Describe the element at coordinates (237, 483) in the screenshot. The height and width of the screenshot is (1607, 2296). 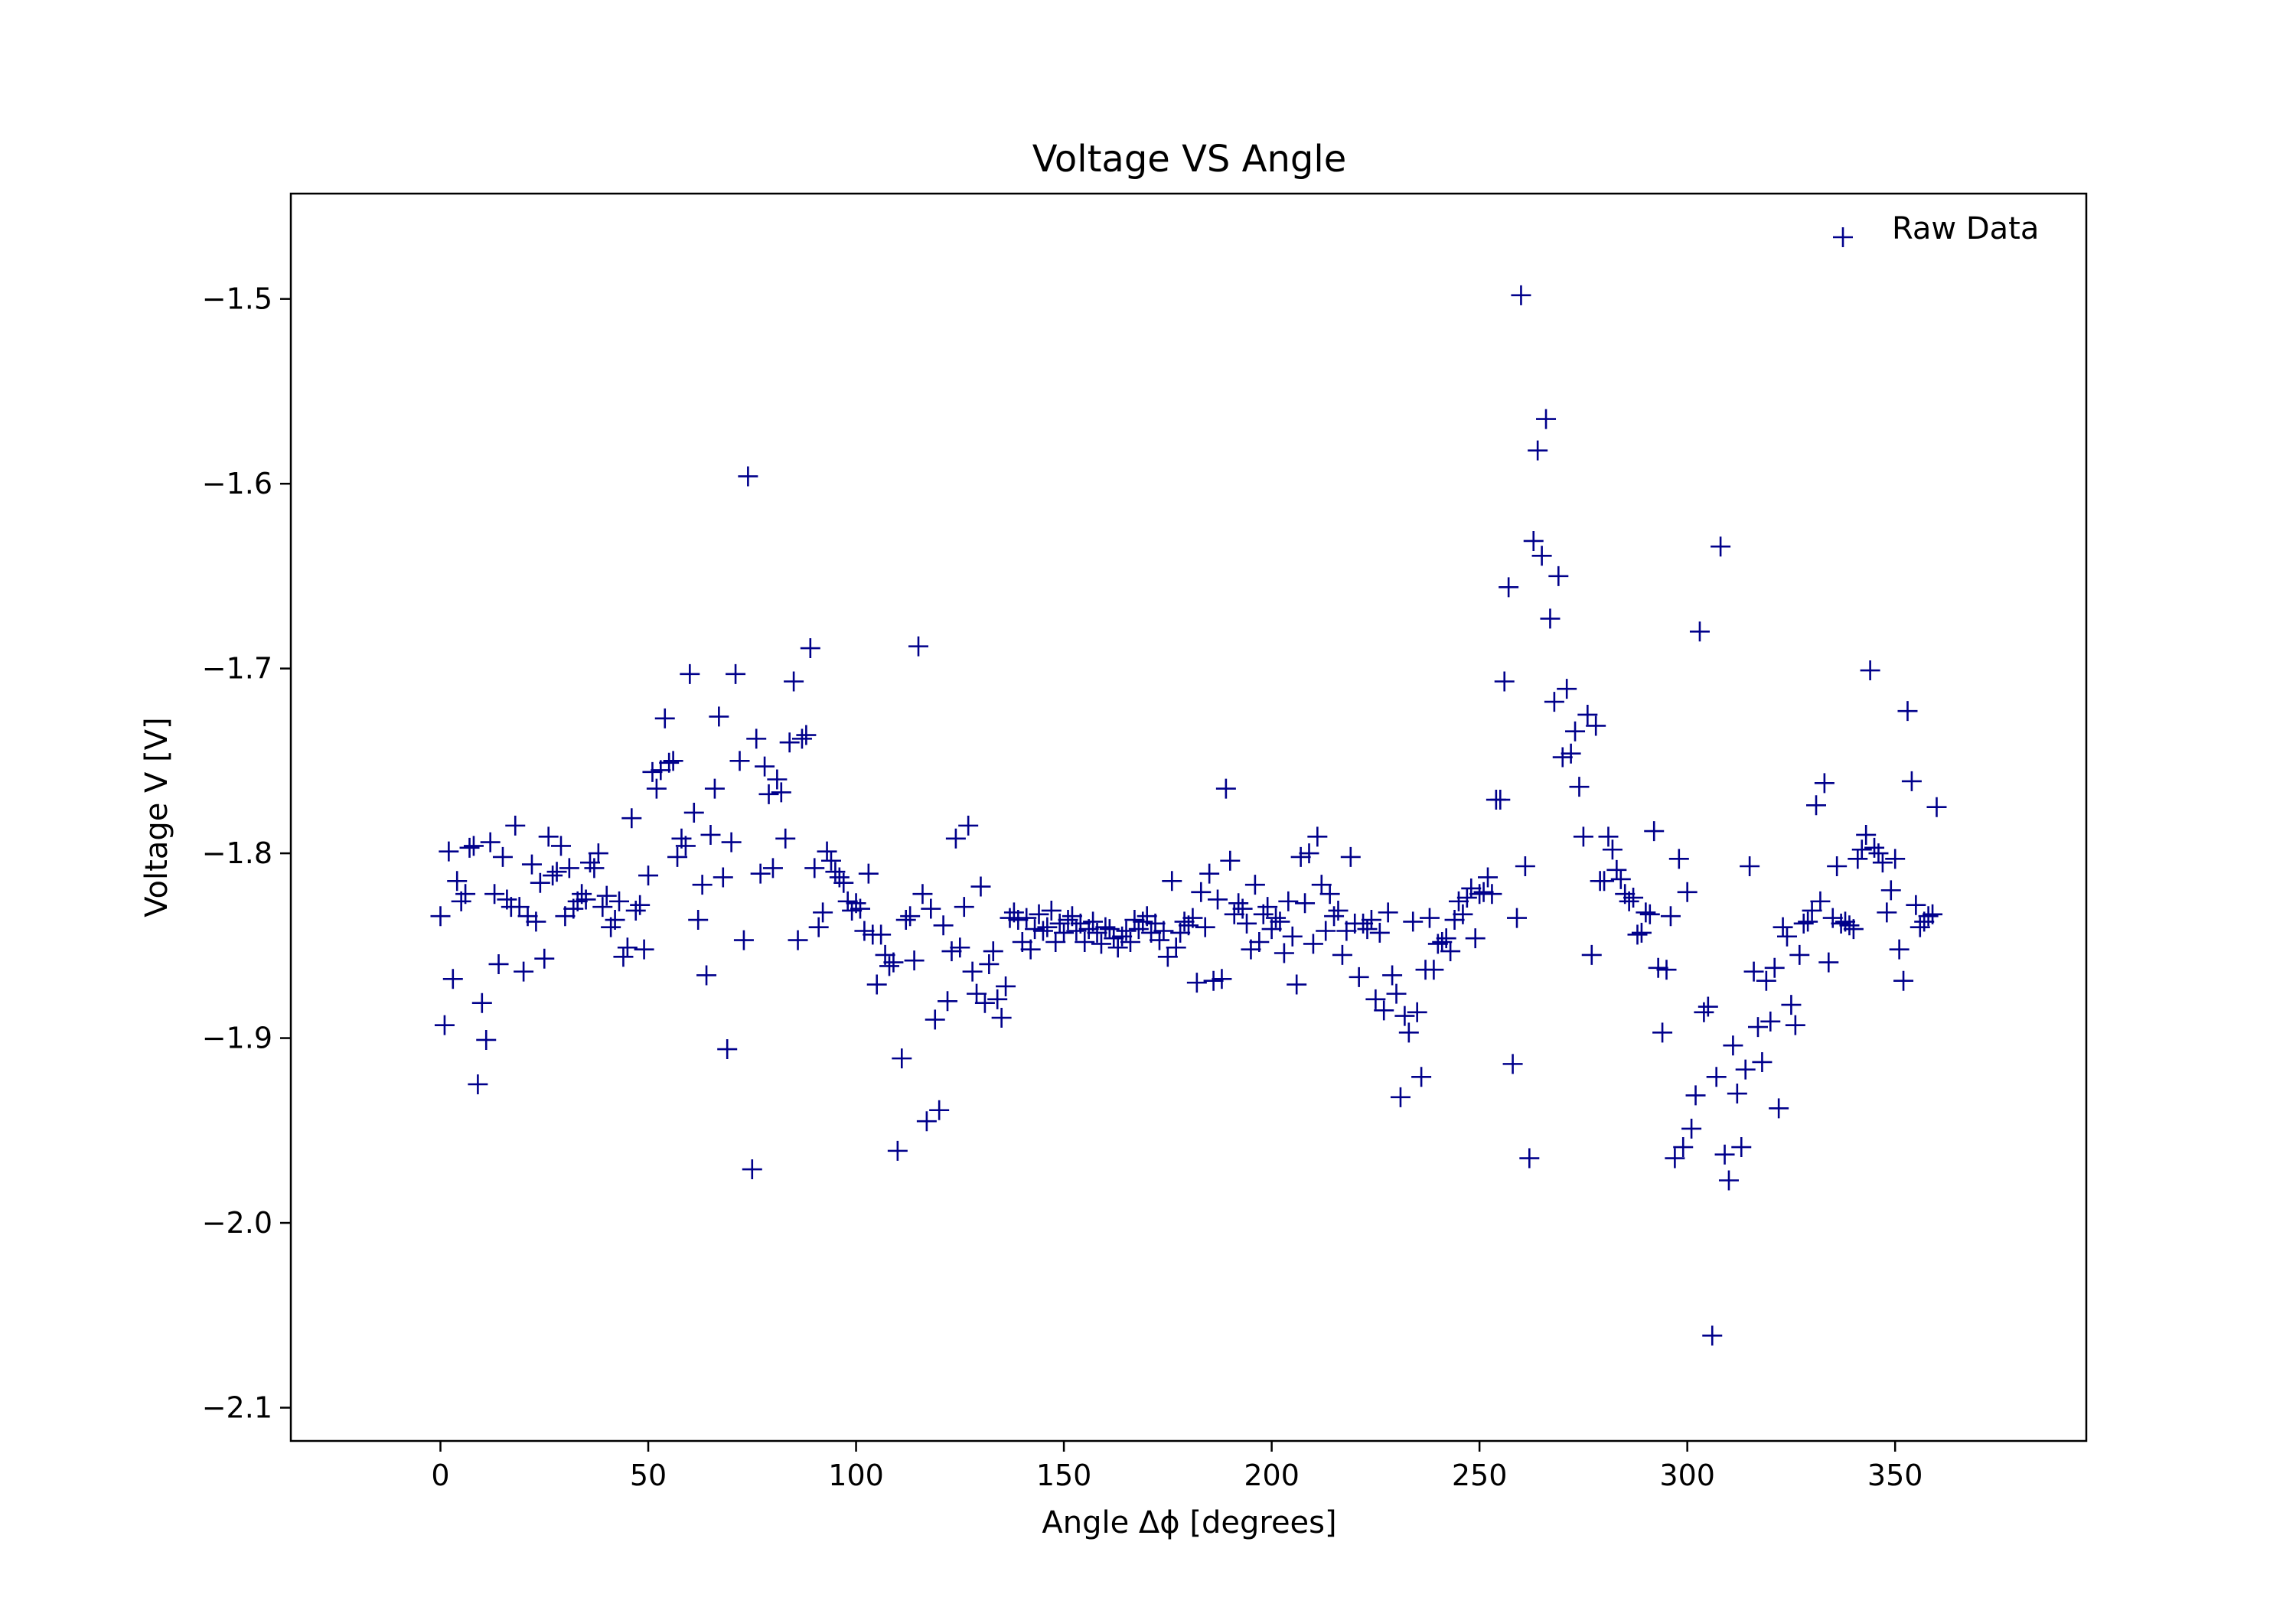
I see `y-tick-label: −1.6` at that location.